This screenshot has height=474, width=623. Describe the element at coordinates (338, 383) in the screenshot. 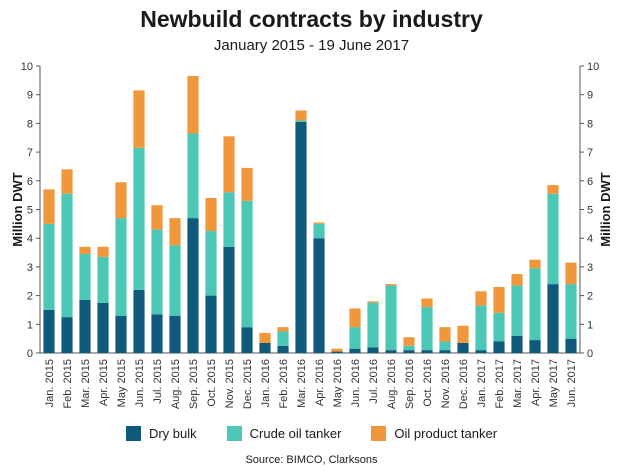

I see `x-tick-label: May 2016` at that location.